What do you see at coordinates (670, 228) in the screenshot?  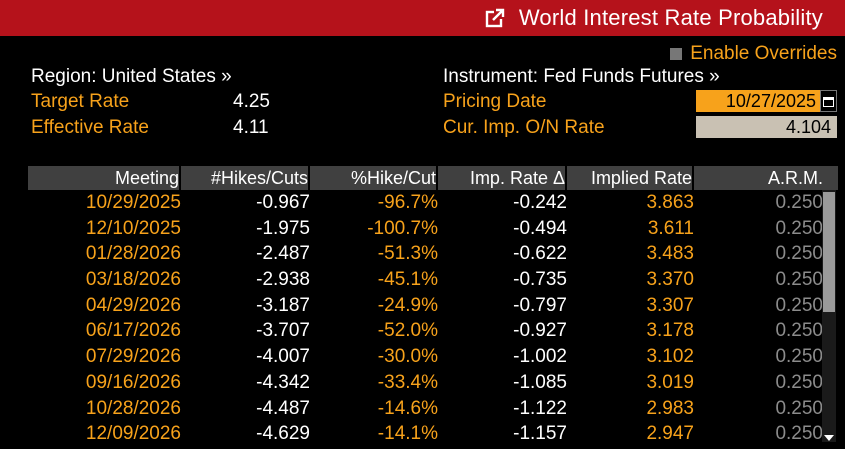 I see `implied-rate: 3.611` at bounding box center [670, 228].